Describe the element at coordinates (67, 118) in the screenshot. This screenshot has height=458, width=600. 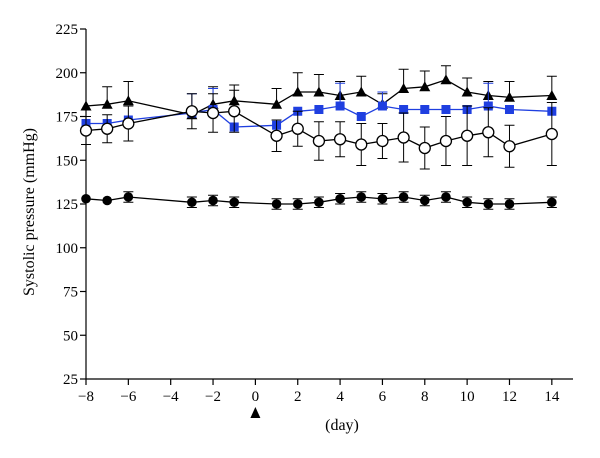
I see `y-tick-label: 175` at that location.